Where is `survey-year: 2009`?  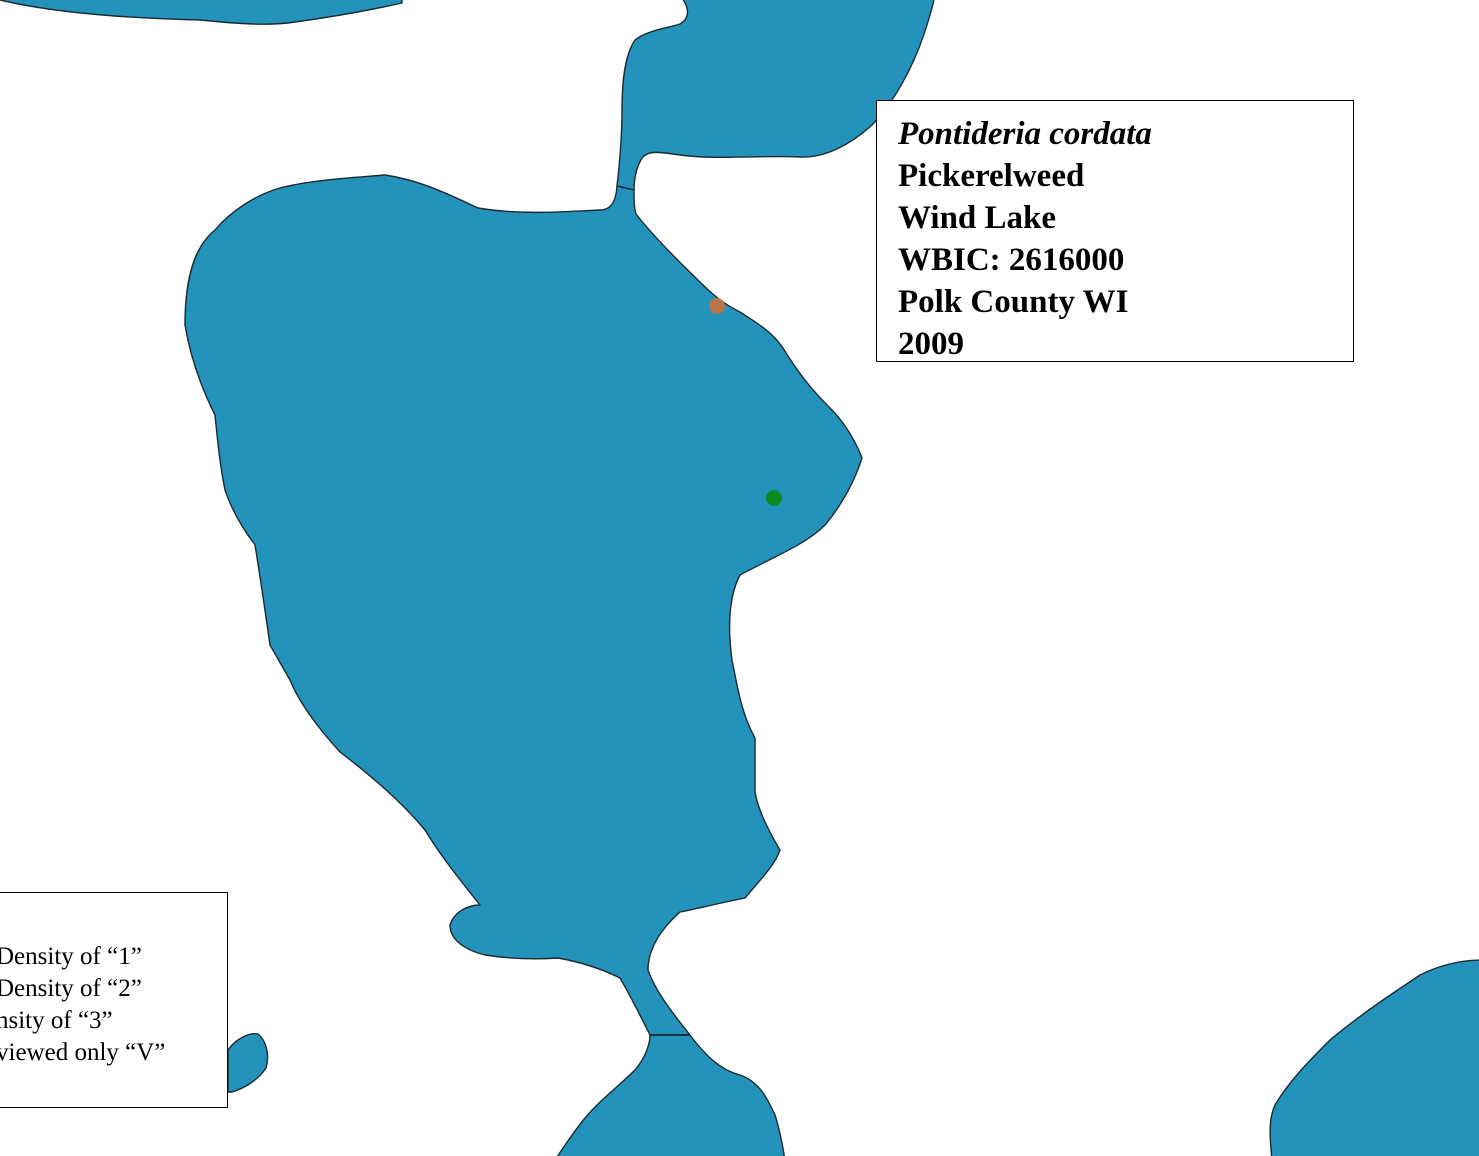
survey-year: 2009 is located at coordinates (931, 344).